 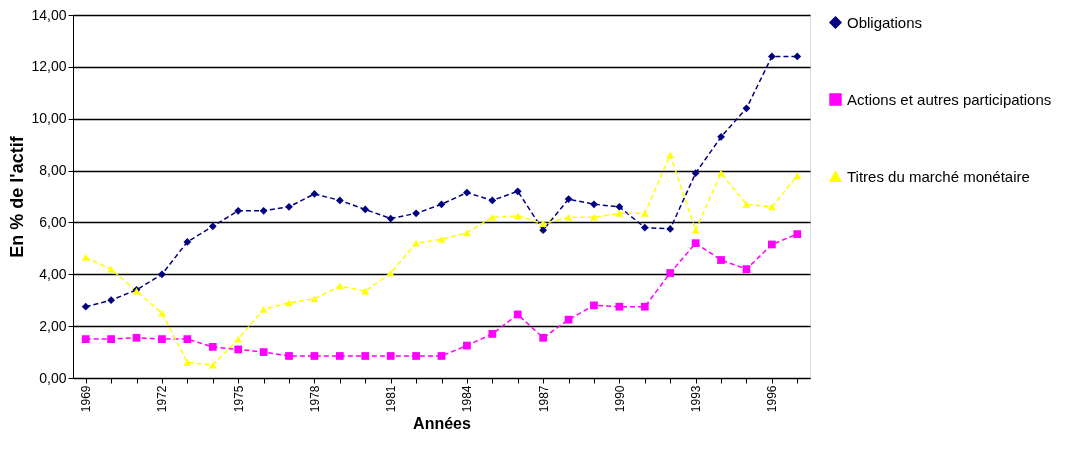 I want to click on legend-label: Obligations, so click(x=885, y=22).